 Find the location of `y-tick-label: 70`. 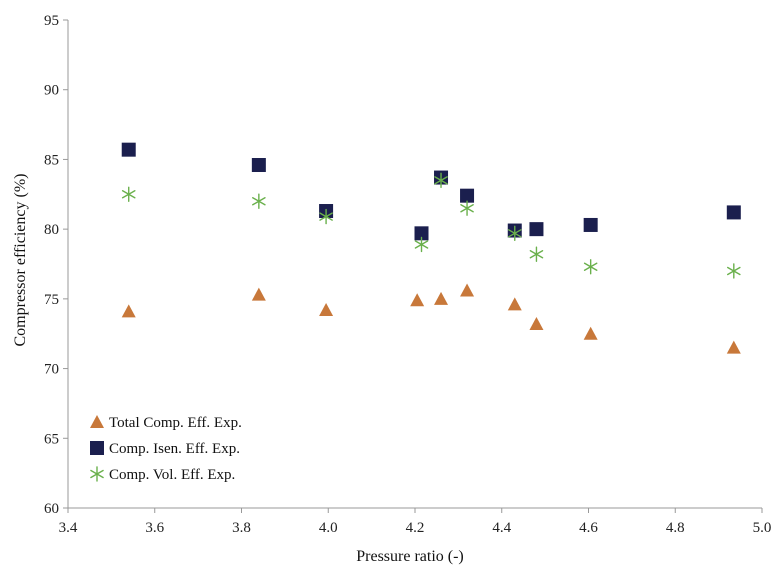

y-tick-label: 70 is located at coordinates (51, 370).